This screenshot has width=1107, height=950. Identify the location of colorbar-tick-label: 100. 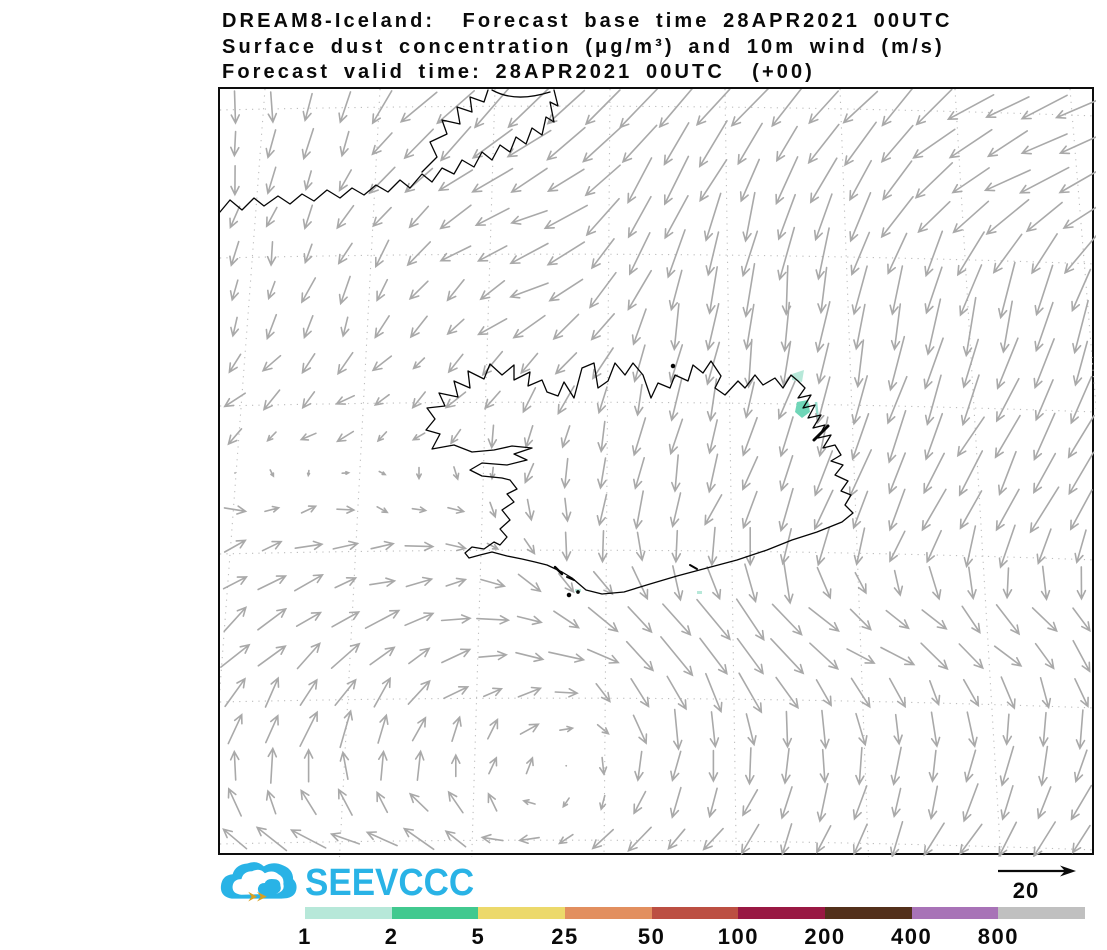
(738, 936).